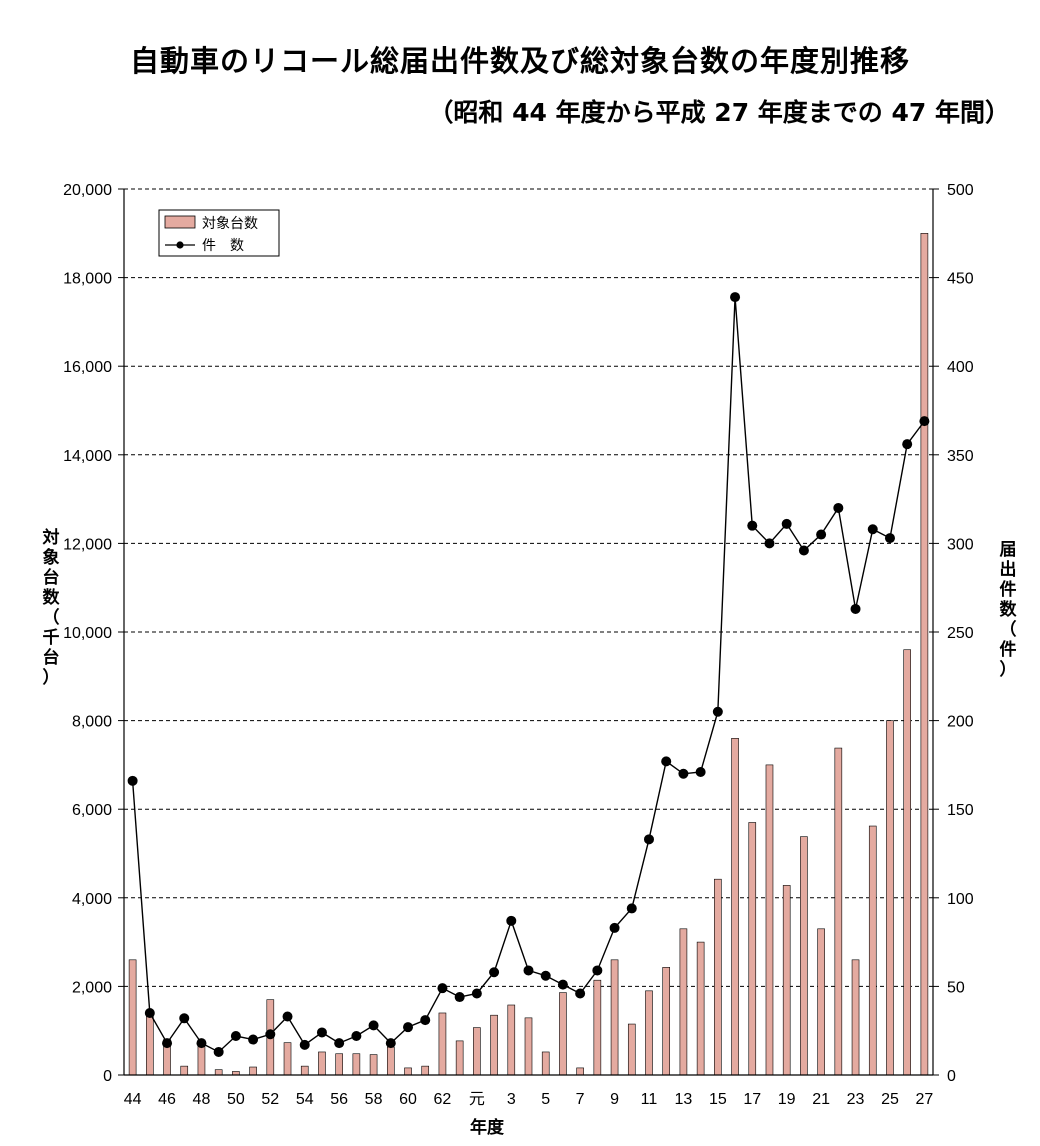  Describe the element at coordinates (230, 224) in the screenshot. I see `legend-label-bars: 対象台数` at that location.